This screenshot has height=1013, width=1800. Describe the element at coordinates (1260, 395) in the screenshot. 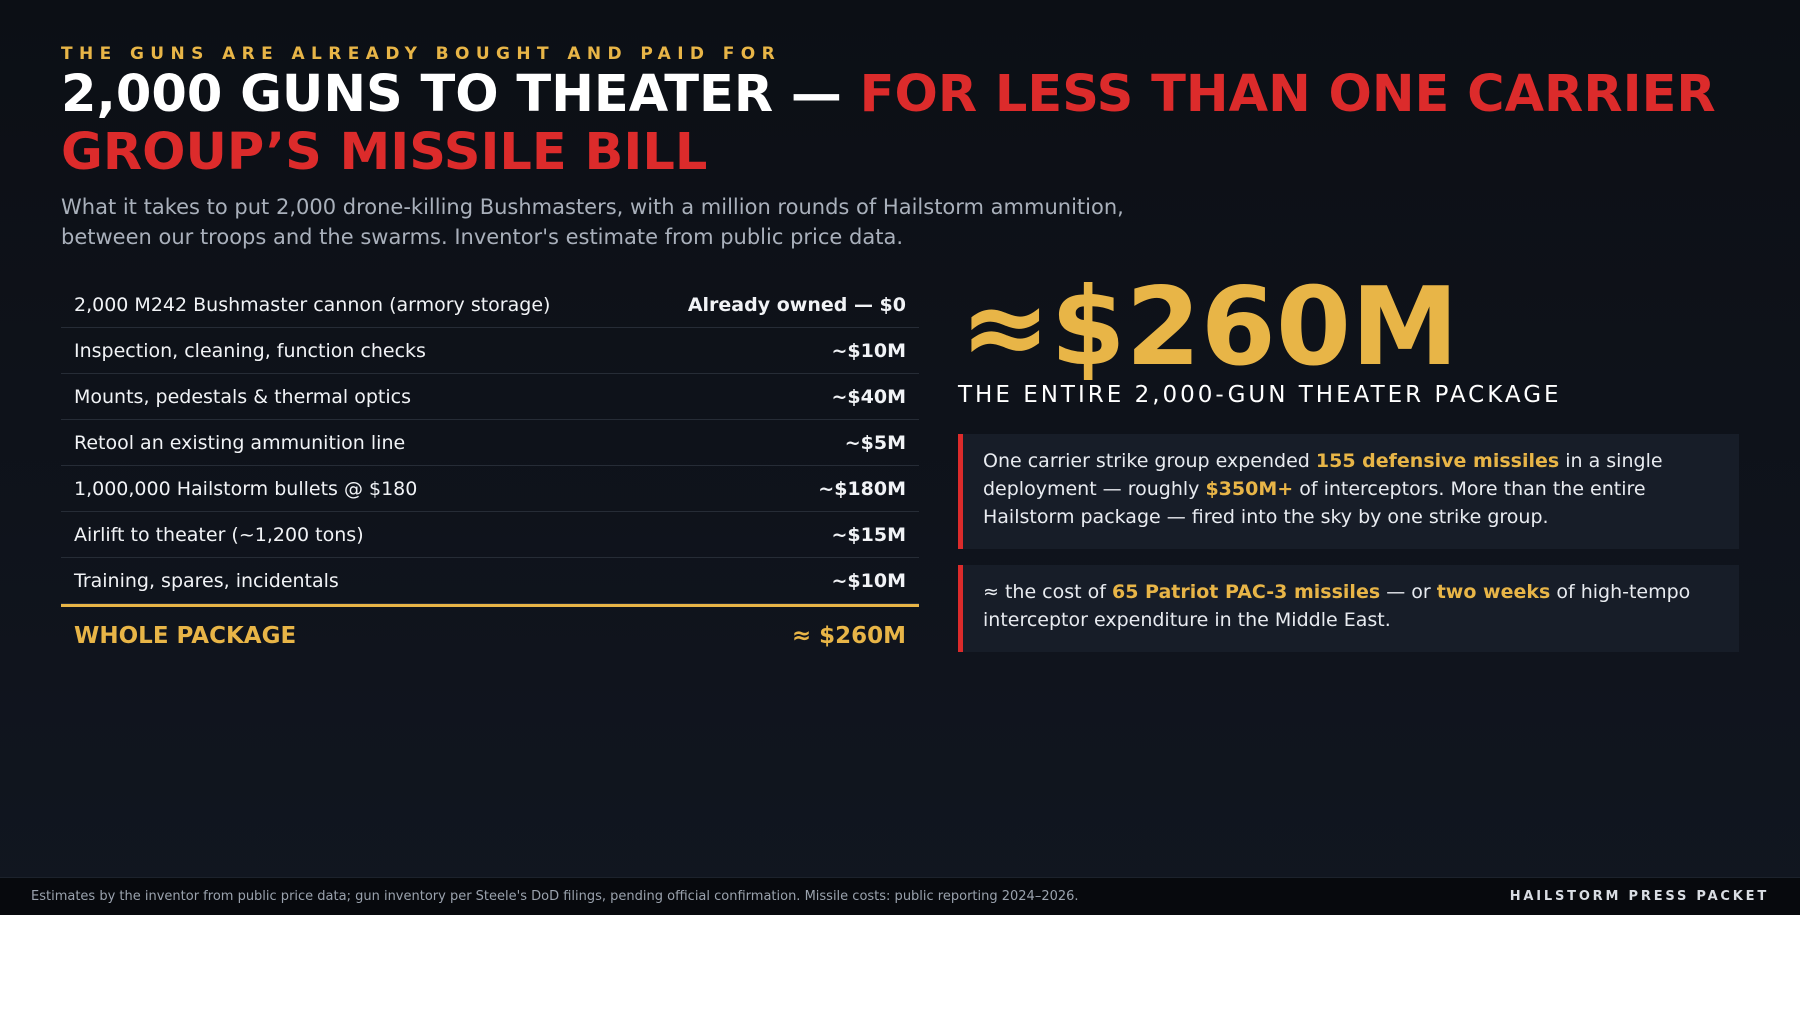

I see `headline-figure-caption: THE ENTIRE 2,000-GUN THEATER PACKAGE` at that location.